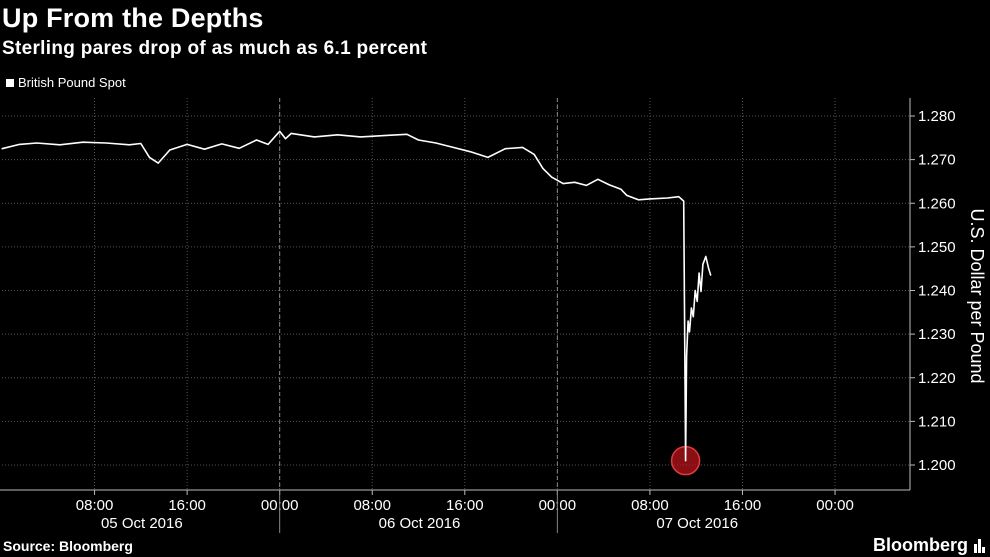  I want to click on x-tick-label: 00:00, so click(835, 505).